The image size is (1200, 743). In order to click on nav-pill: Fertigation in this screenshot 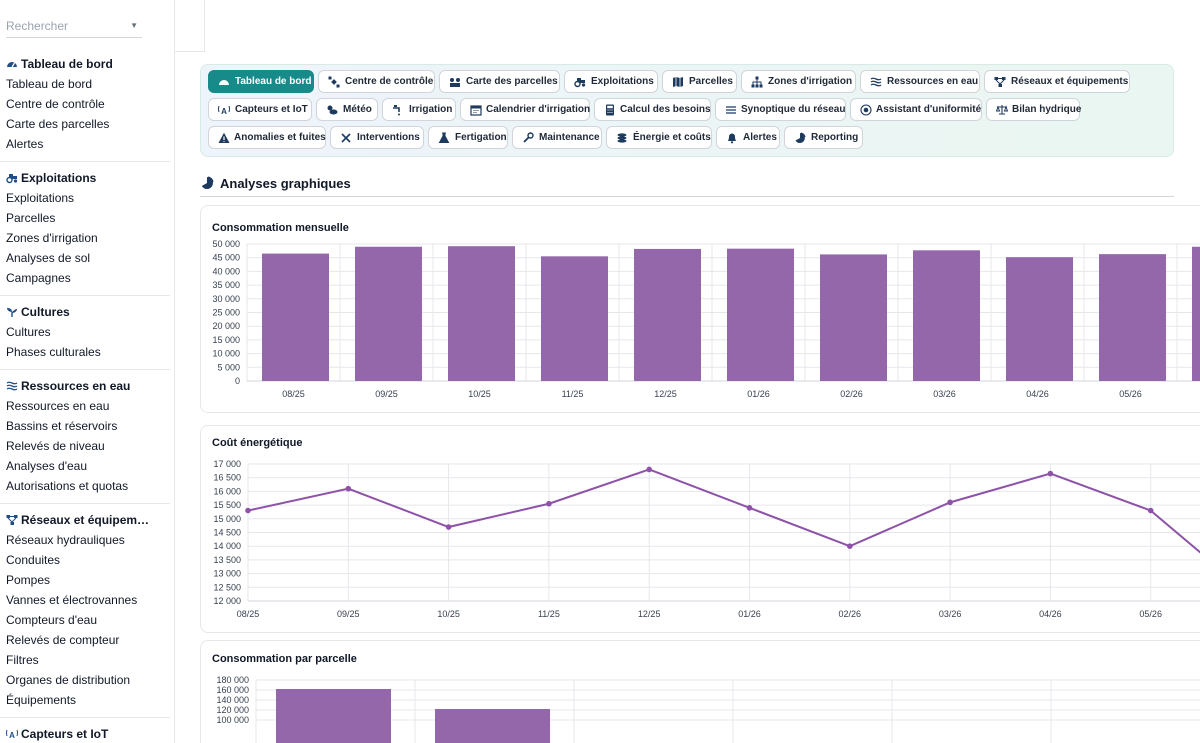, I will do `click(468, 137)`.